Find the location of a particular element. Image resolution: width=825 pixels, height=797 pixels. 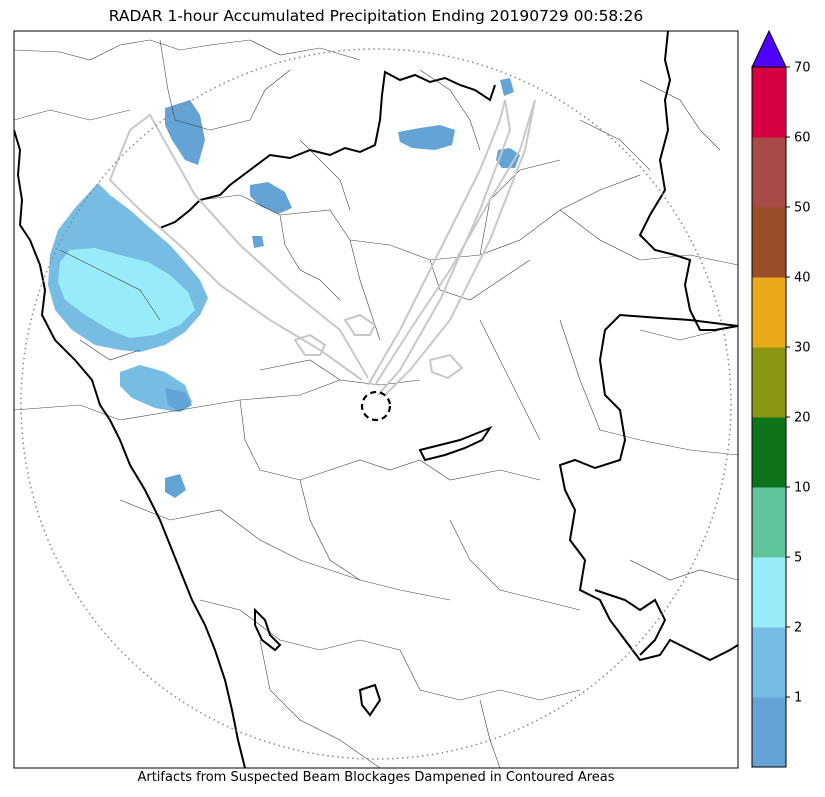

precip-area-north is located at coordinates (271, 198).